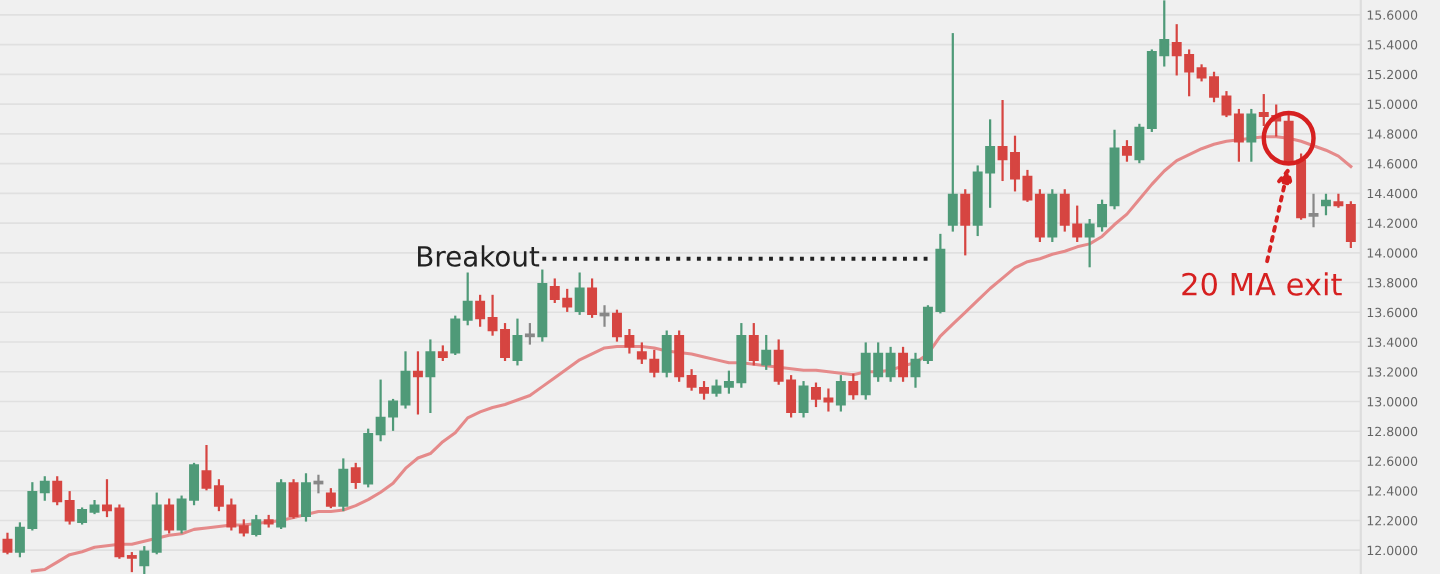  Describe the element at coordinates (1262, 284) in the screenshot. I see `annotation: 20 MA exit` at that location.